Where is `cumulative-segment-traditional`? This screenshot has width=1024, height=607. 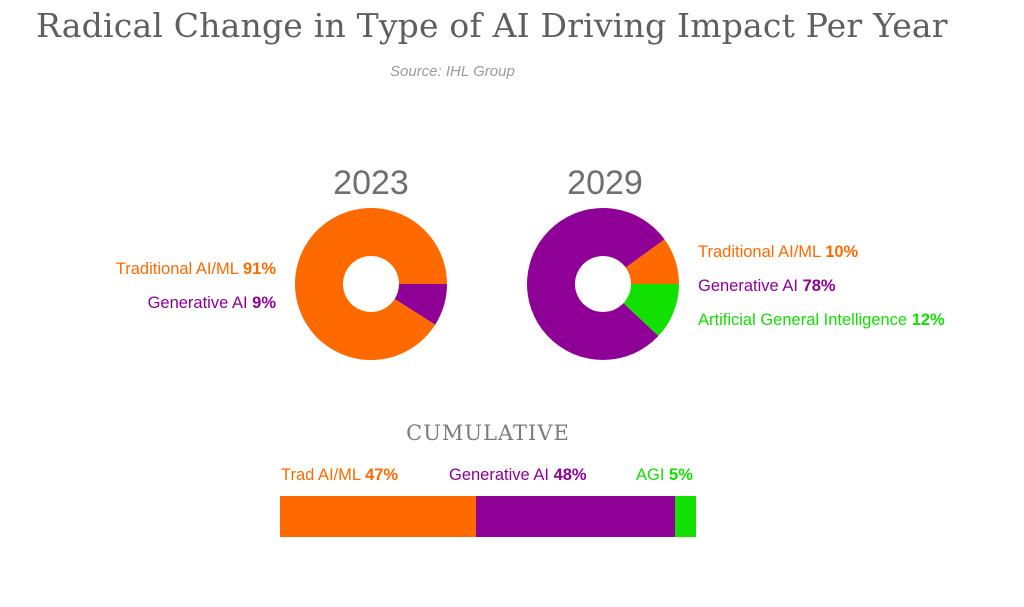
cumulative-segment-traditional is located at coordinates (378, 516).